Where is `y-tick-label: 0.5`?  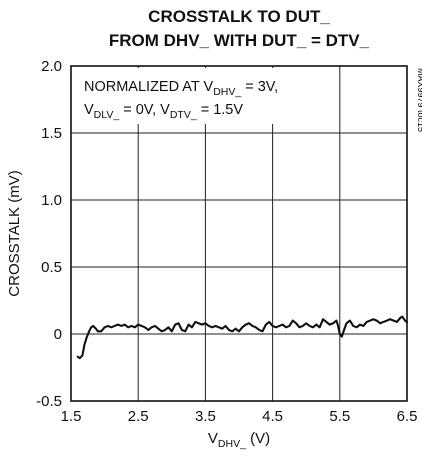 y-tick-label: 0.5 is located at coordinates (51, 267).